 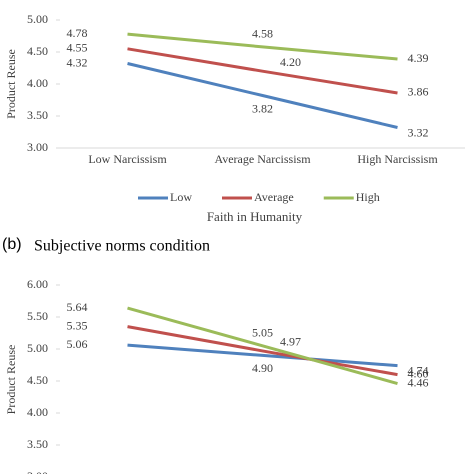 What do you see at coordinates (77, 344) in the screenshot?
I see `data-label: 5.06` at bounding box center [77, 344].